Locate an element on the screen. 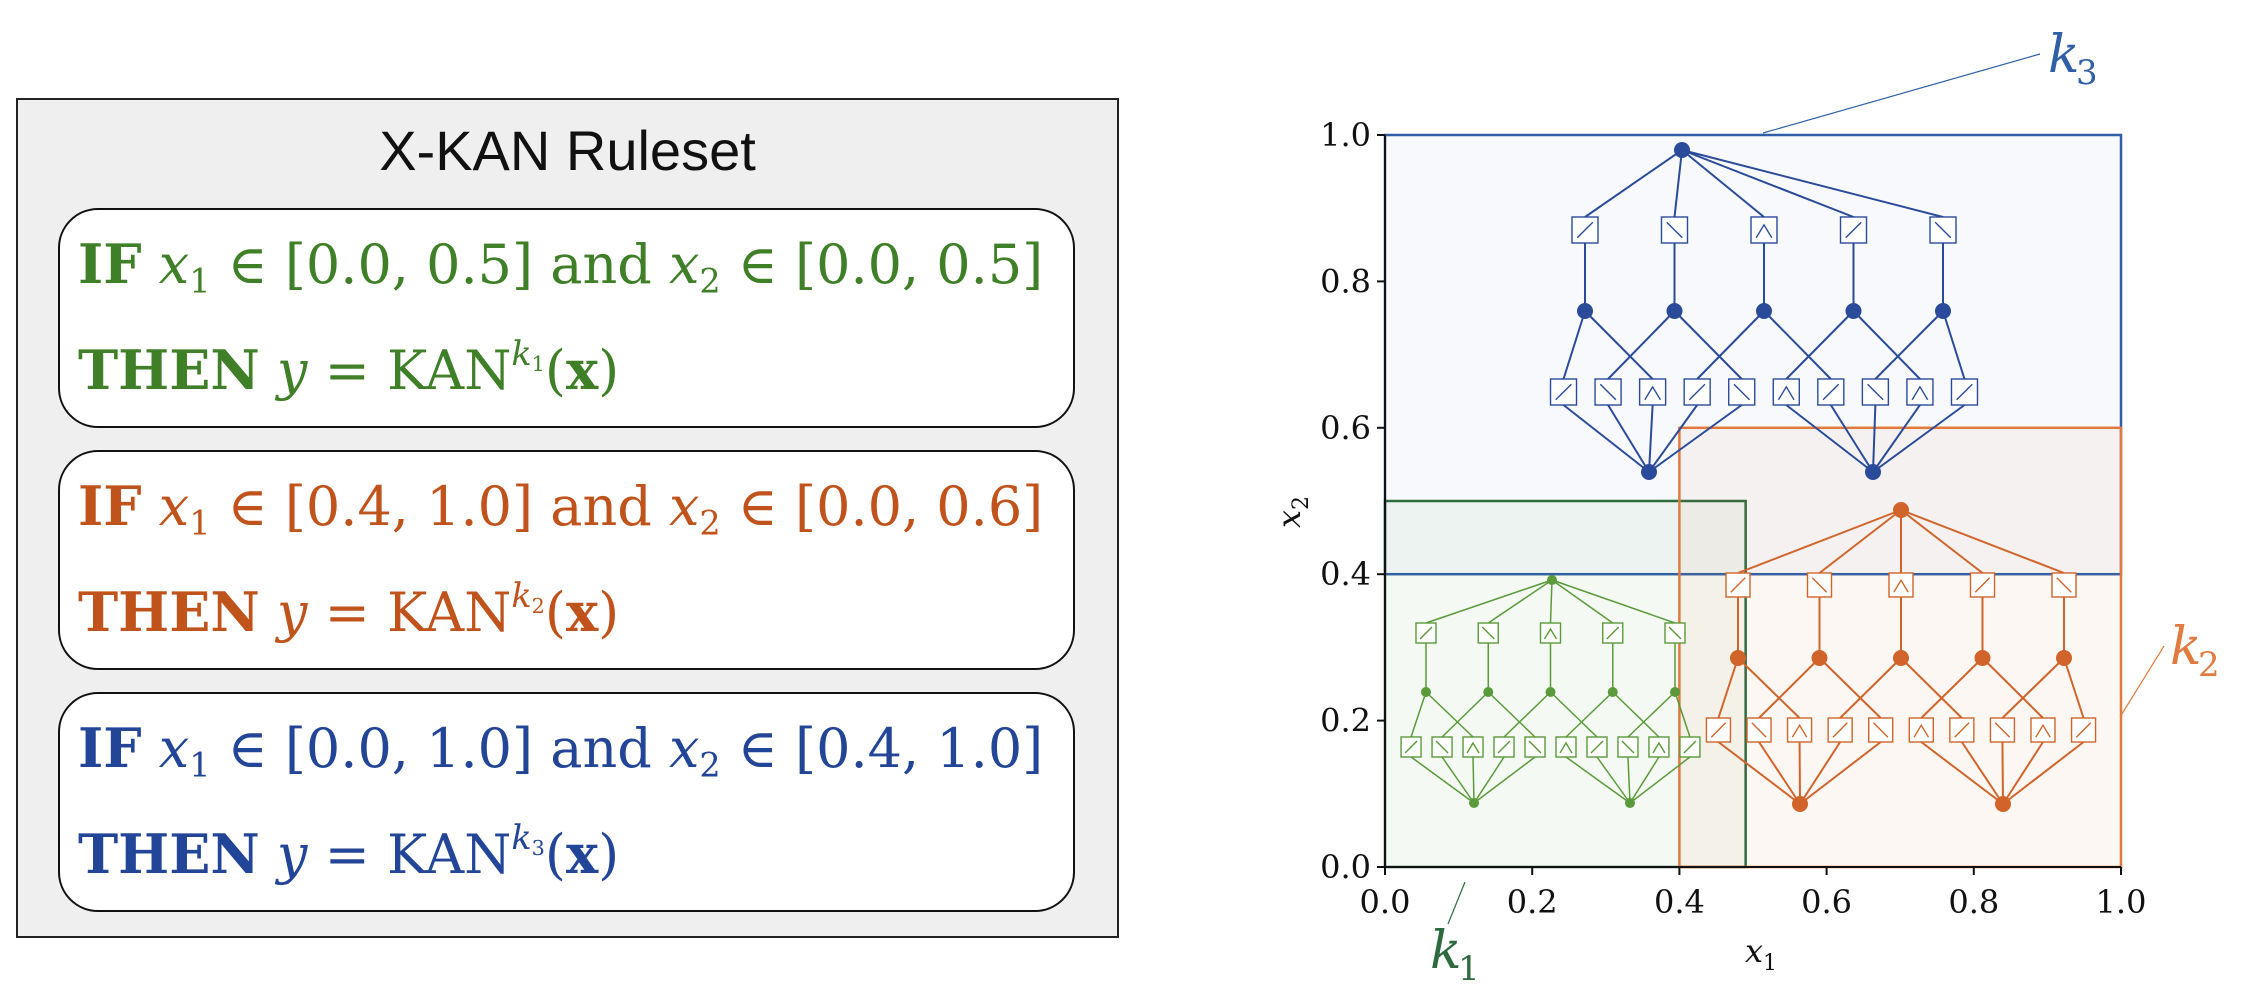 This screenshot has height=986, width=2243. if-keyword: IF is located at coordinates (110, 264).